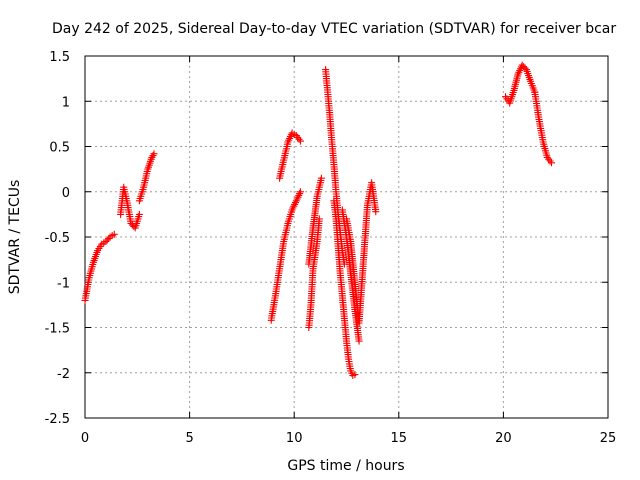 Image resolution: width=640 pixels, height=480 pixels. What do you see at coordinates (294, 438) in the screenshot?
I see `x-tick-label: 10` at bounding box center [294, 438].